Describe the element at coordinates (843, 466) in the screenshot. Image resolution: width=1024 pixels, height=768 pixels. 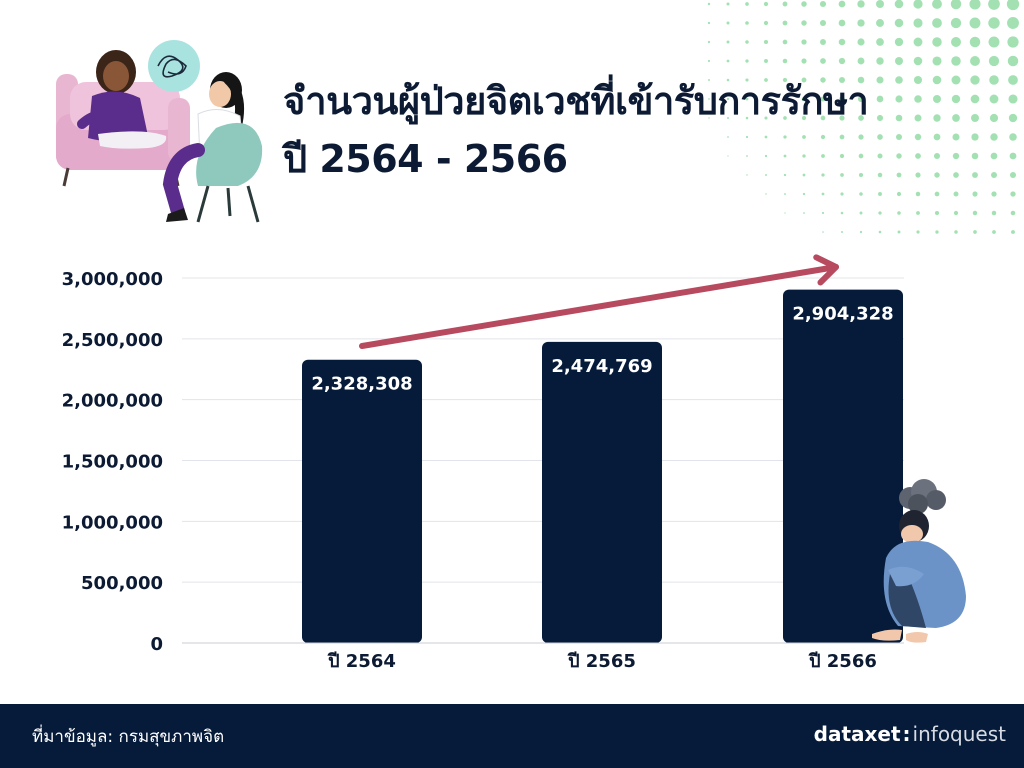
I see `bar` at that location.